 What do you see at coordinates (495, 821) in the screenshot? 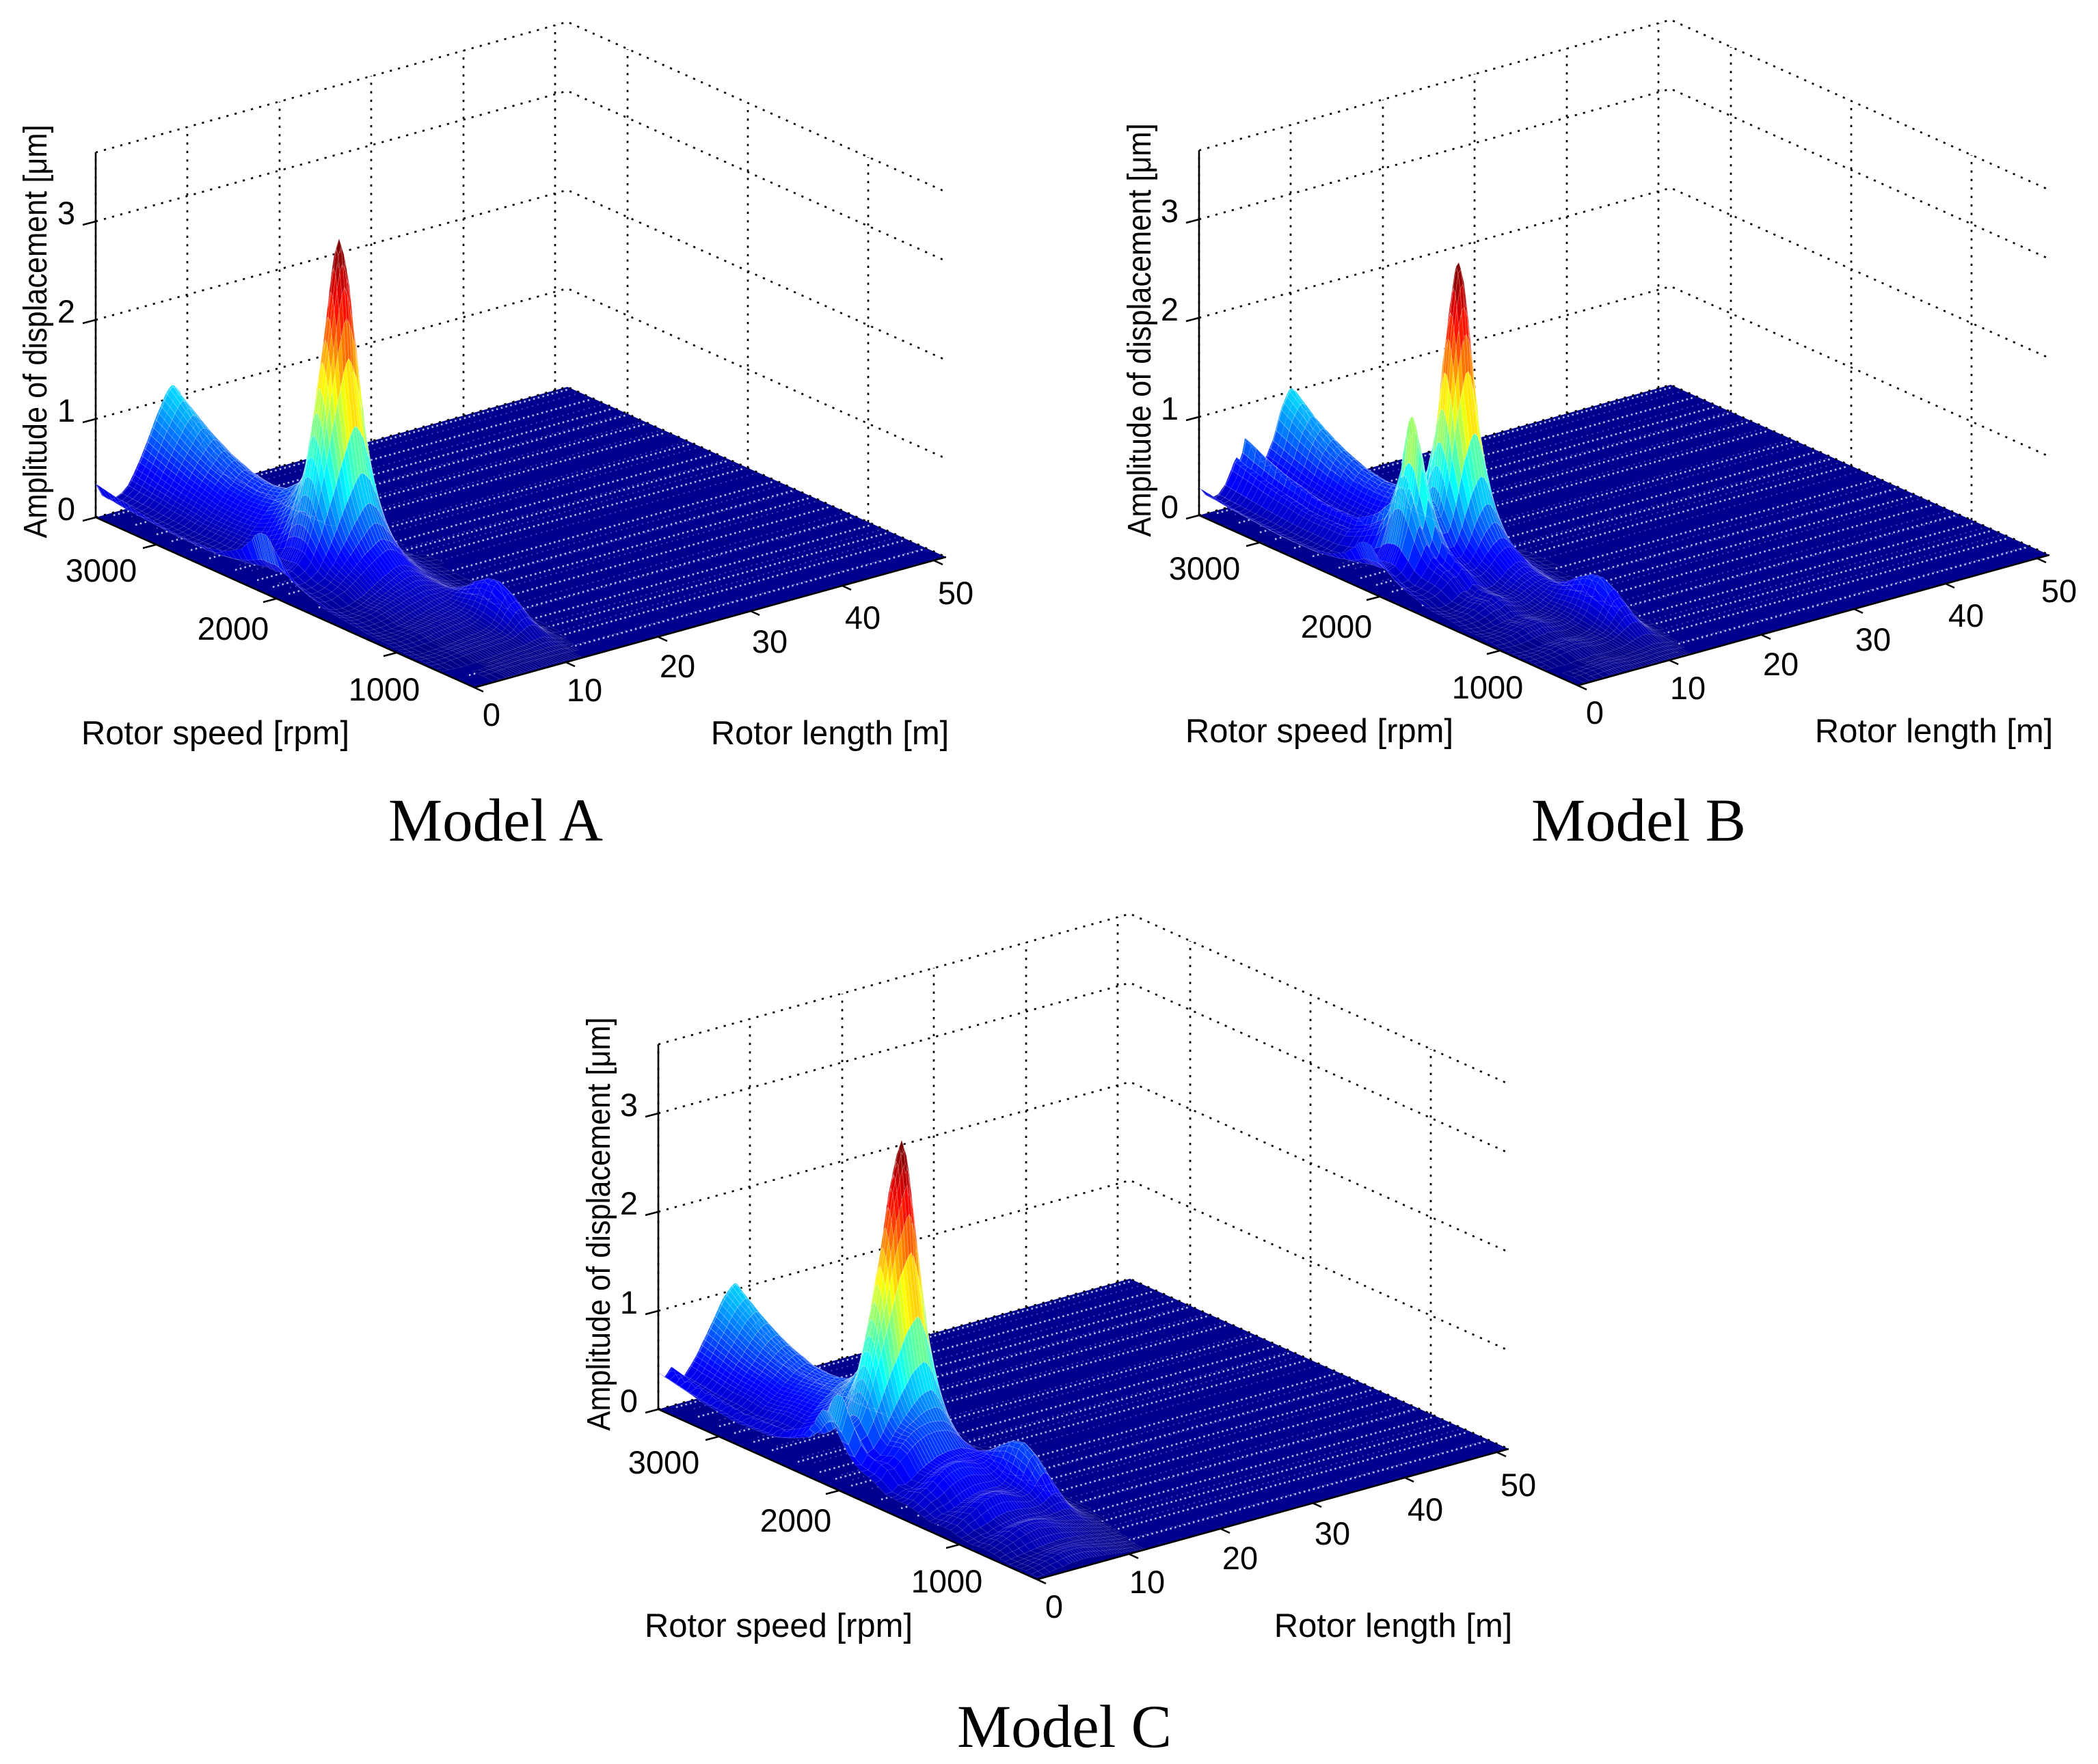
I see `svg-text: Model A` at bounding box center [495, 821].